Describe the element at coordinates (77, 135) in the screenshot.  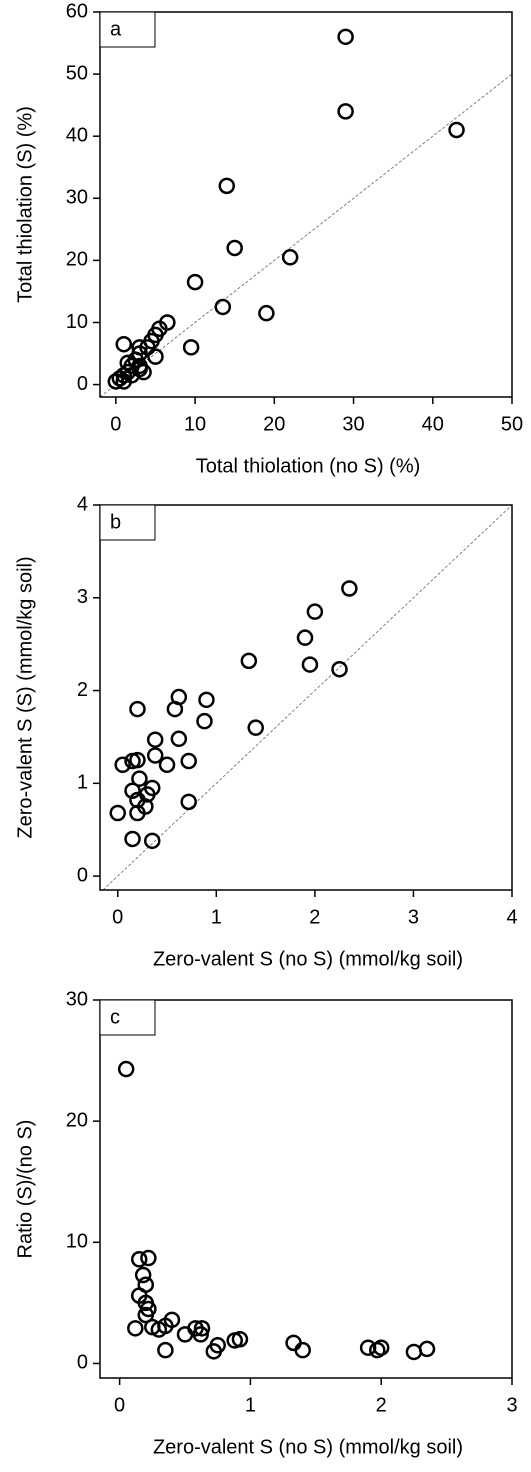
I see `y-tick-label: 40` at that location.